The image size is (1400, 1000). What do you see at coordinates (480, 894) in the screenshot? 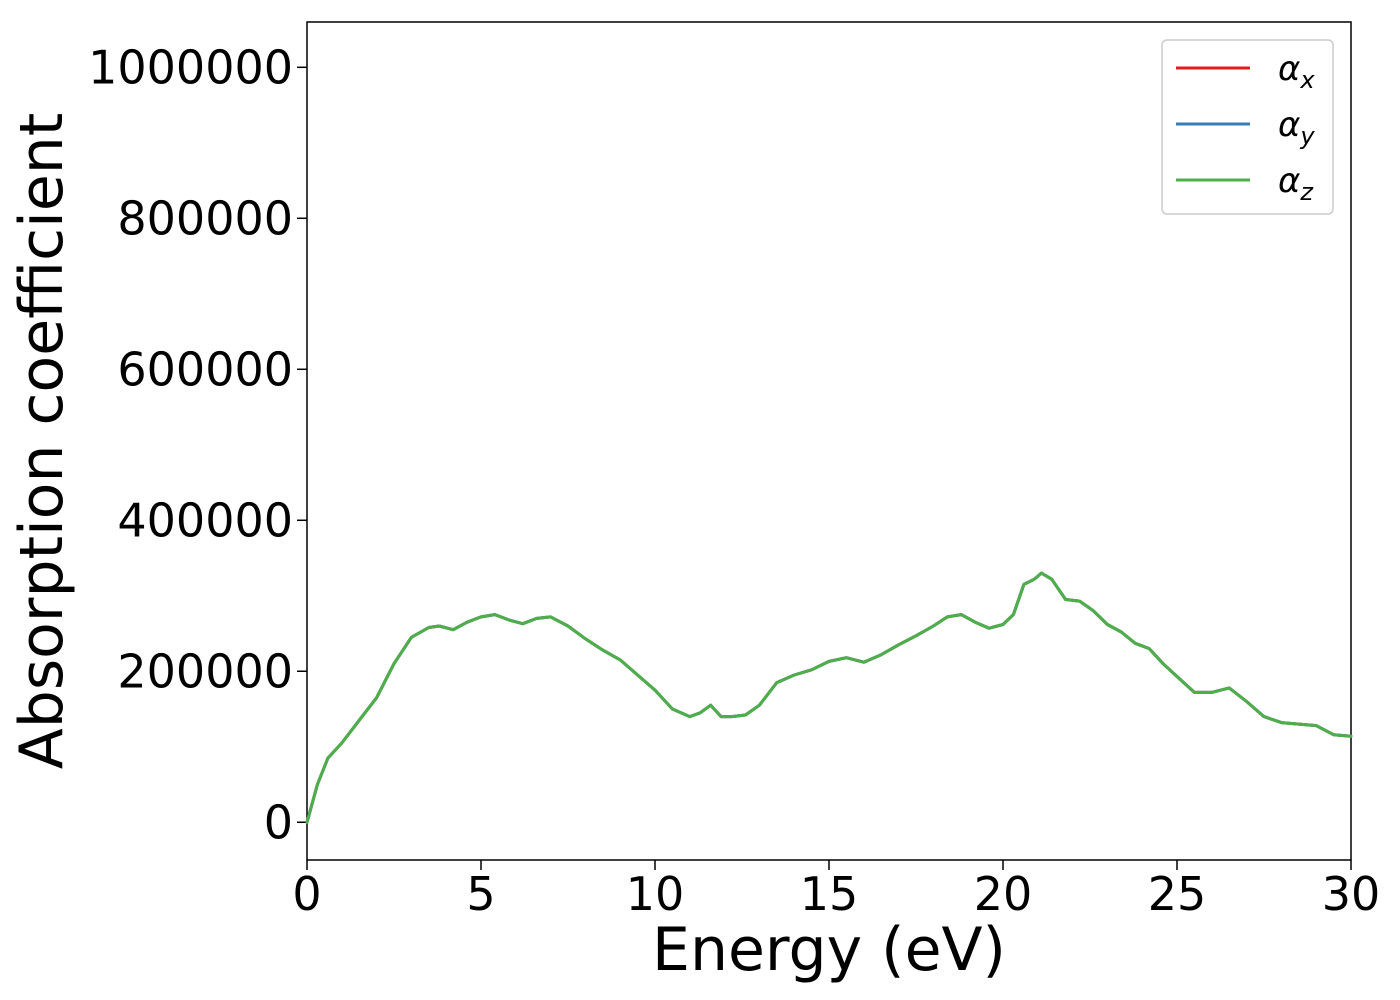
I see `x-tick-label: 5` at bounding box center [480, 894].